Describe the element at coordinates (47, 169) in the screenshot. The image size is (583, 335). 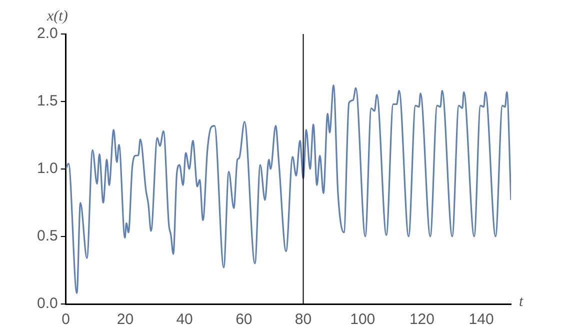
I see `y-tick-label: 1.0` at that location.